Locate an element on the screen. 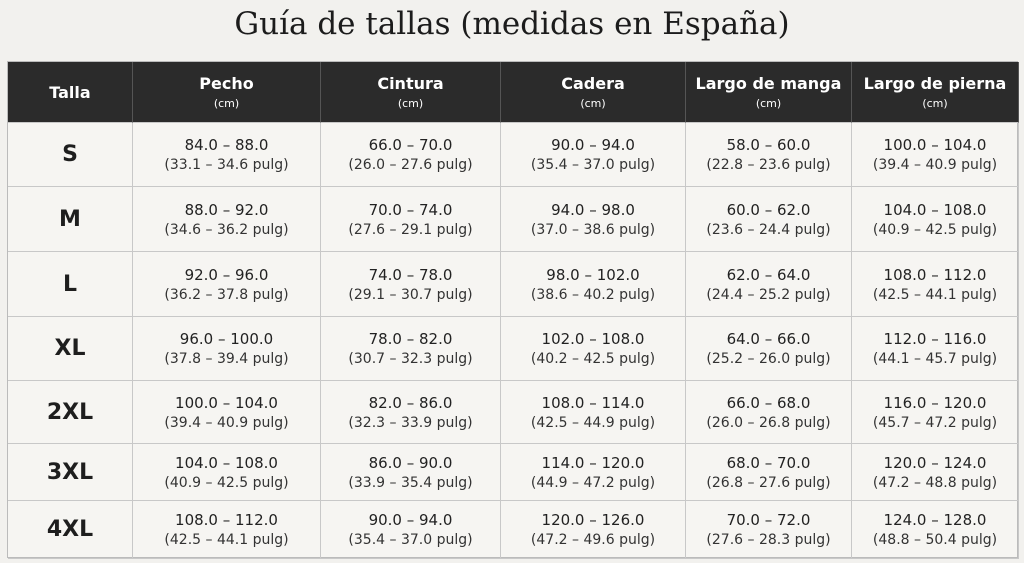 The height and width of the screenshot is (563, 1024). measure-cell: 116.0 – 120.0 (45.7 – 47.2 pulg) is located at coordinates (935, 412).